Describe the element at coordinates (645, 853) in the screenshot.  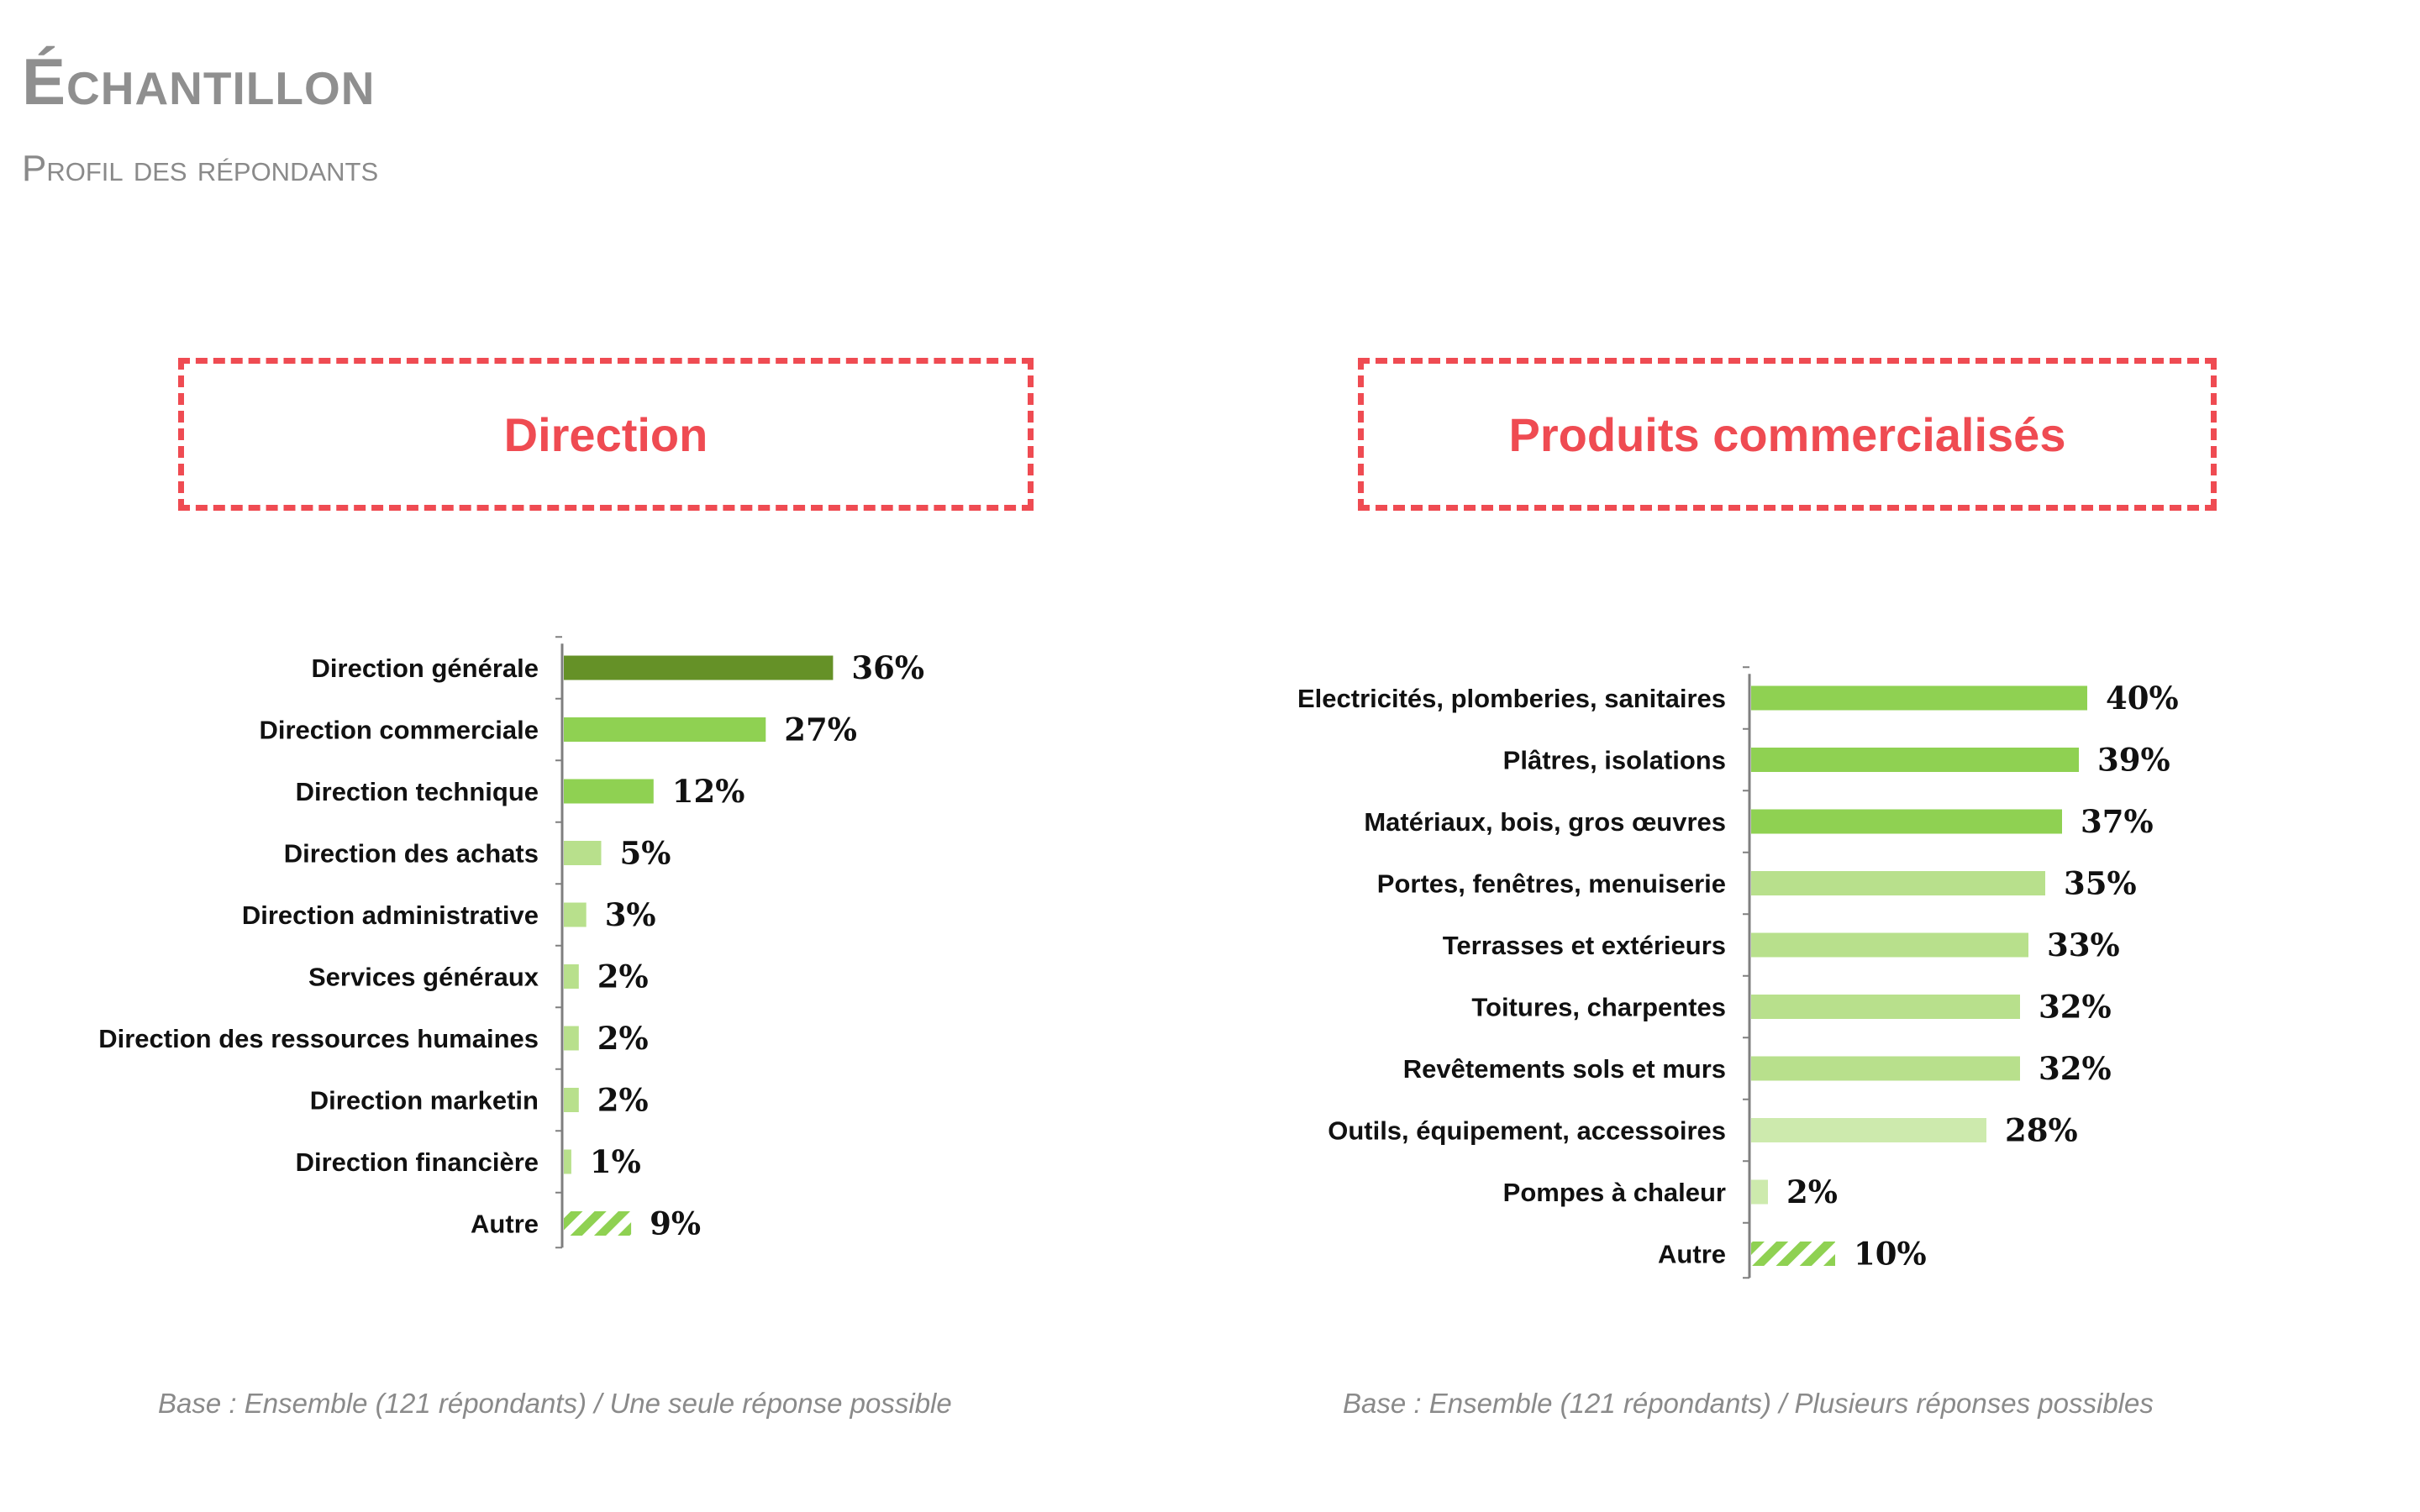
I see `direction-value-label: 5%` at that location.